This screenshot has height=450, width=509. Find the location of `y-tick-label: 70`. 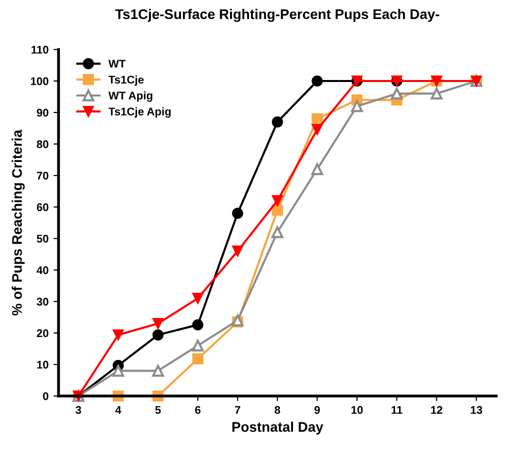

y-tick-label: 70 is located at coordinates (42, 176).